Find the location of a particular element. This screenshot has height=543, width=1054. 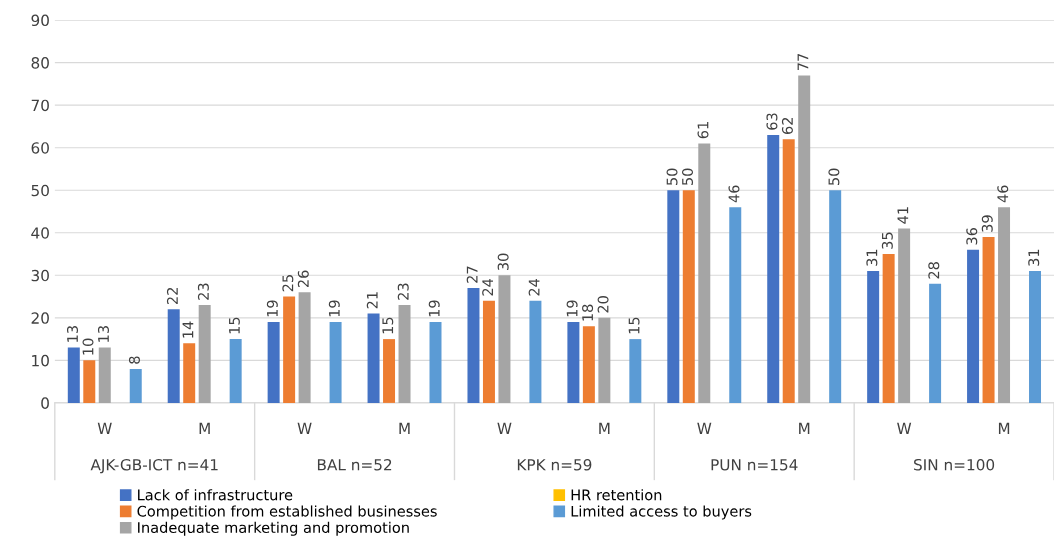

legend-label: HR retention is located at coordinates (616, 495).